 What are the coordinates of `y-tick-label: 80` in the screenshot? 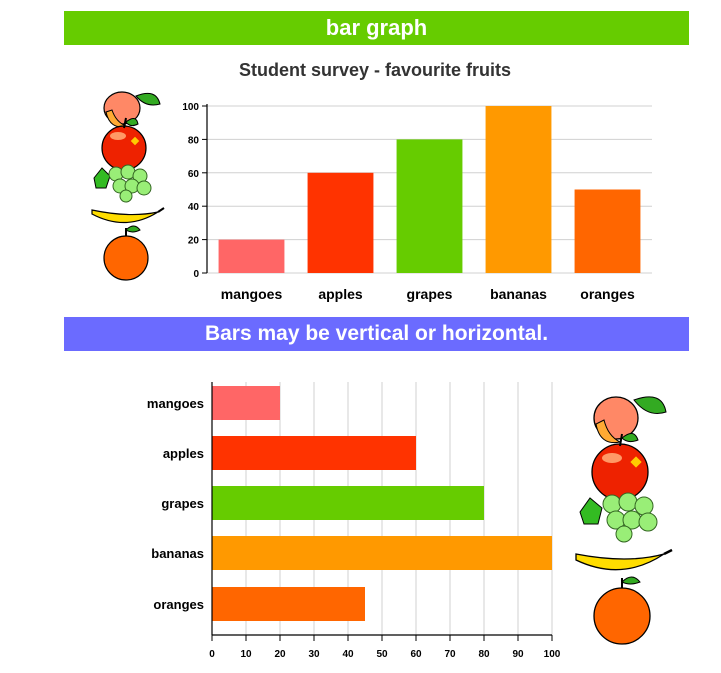 It's located at (194, 140).